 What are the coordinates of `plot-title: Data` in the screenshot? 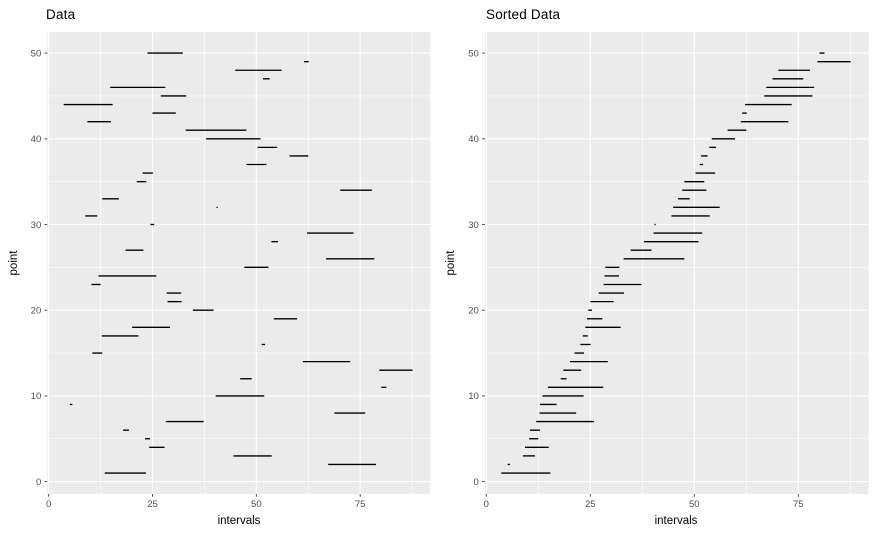 It's located at (61, 14).